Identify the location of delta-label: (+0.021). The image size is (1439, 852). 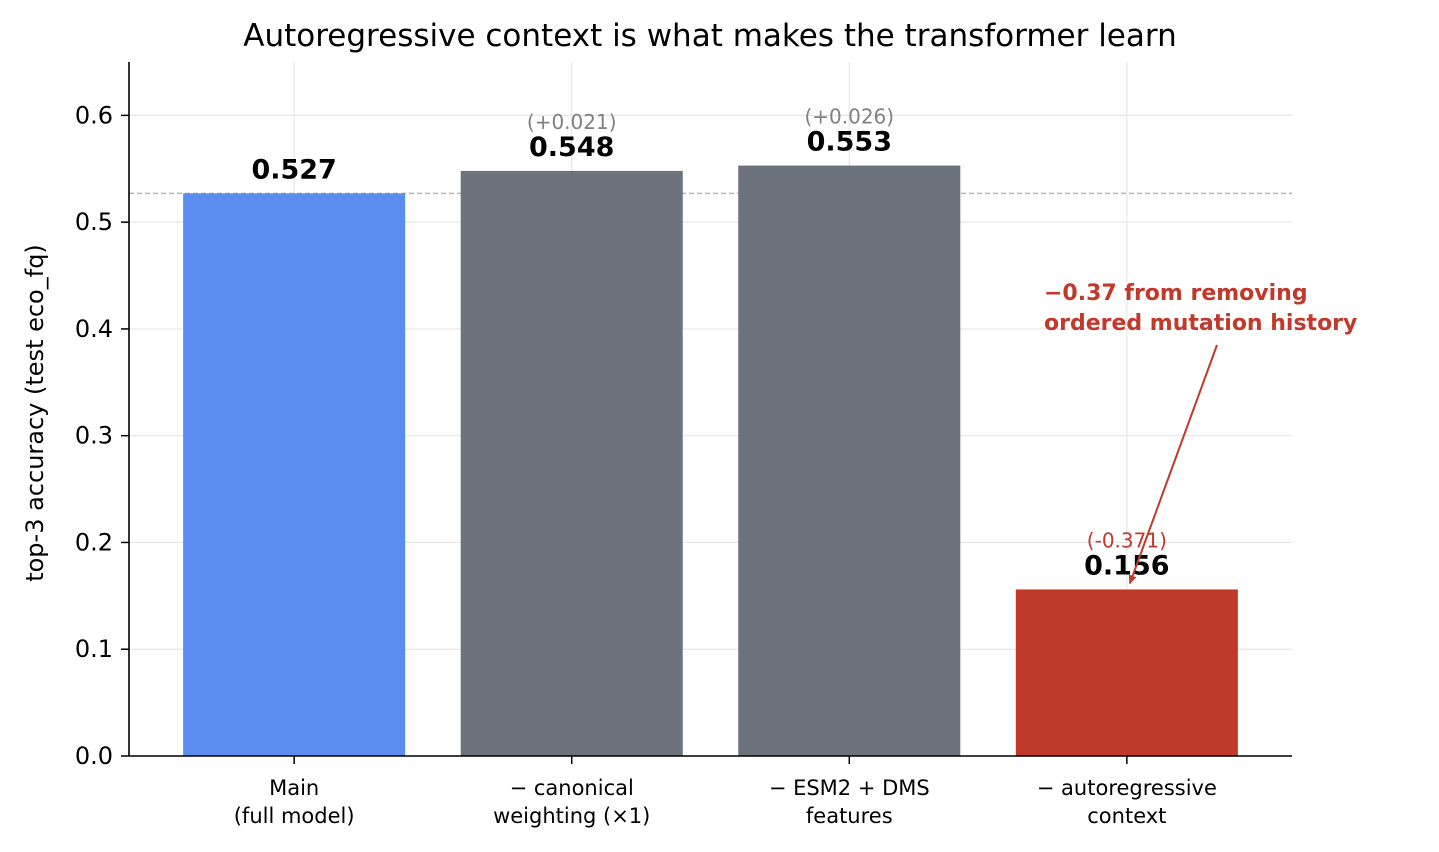
(572, 122).